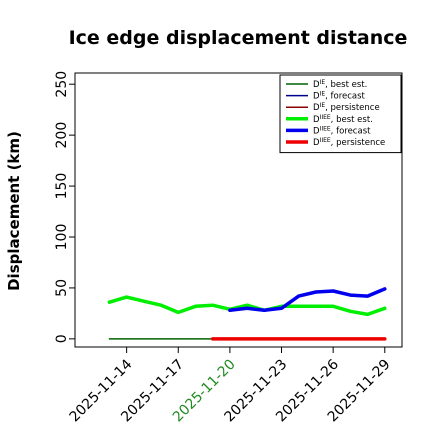 Image resolution: width=440 pixels, height=440 pixels. I want to click on y-tick-label: 0, so click(62, 338).